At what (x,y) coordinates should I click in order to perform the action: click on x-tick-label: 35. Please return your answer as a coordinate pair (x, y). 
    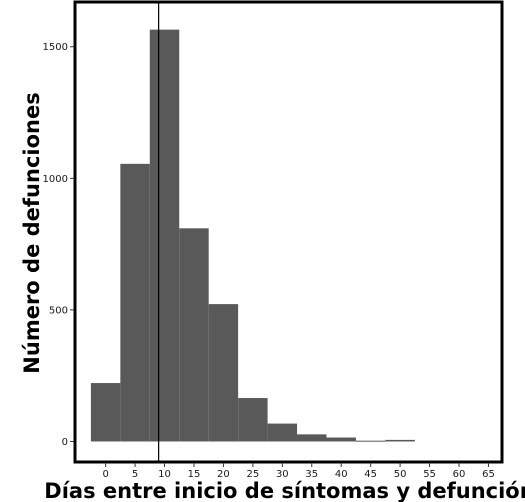
    Looking at the image, I should click on (311, 474).